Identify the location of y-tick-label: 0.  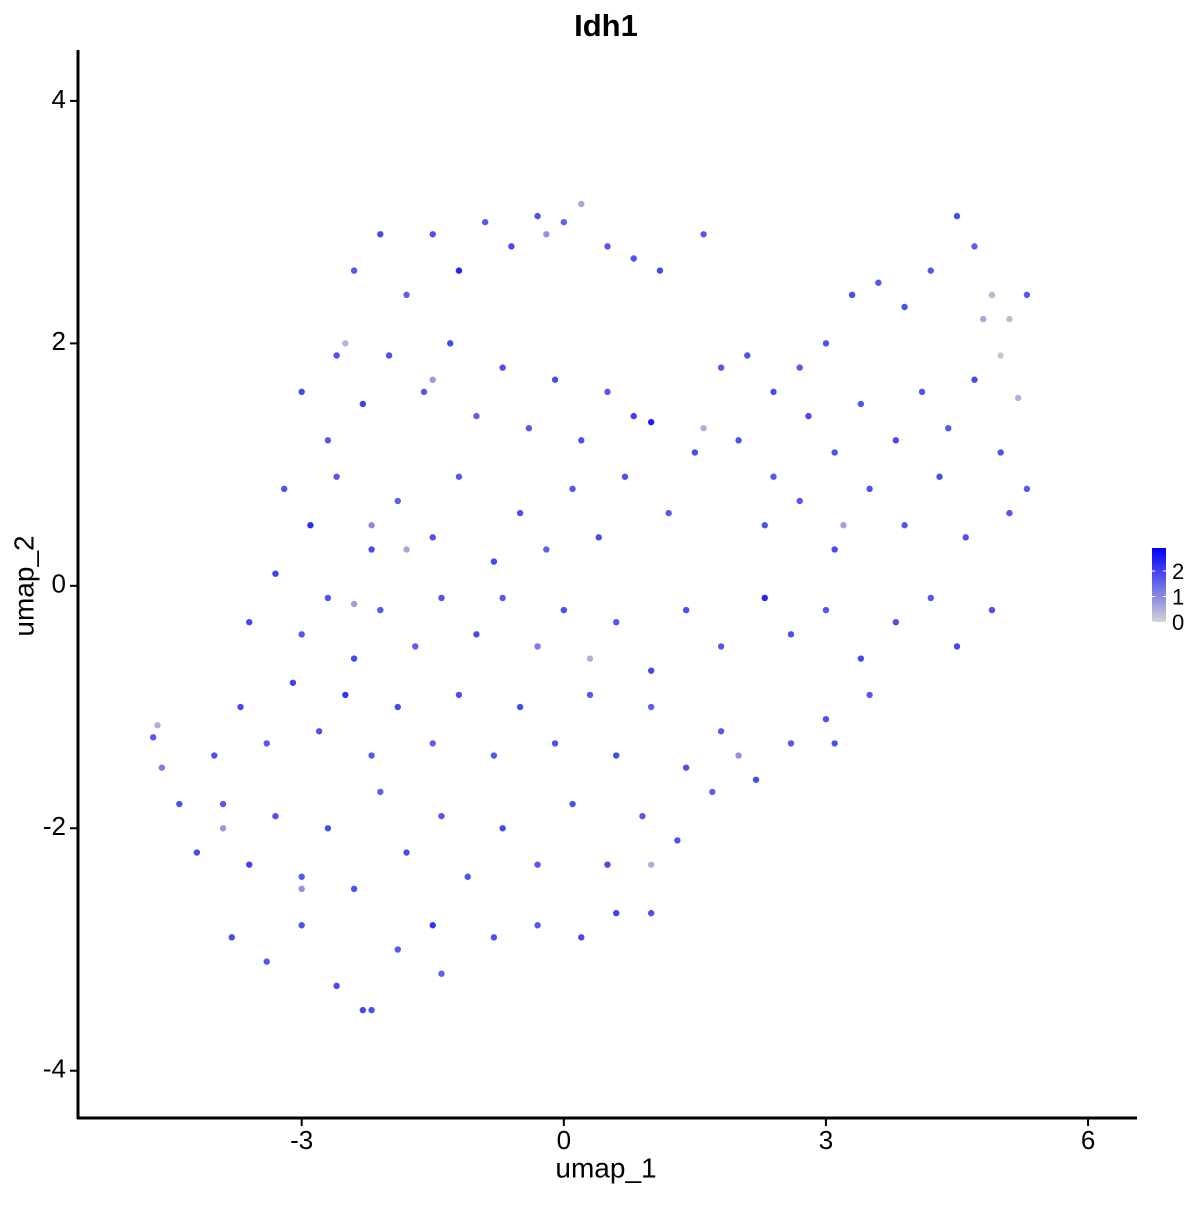
(59, 584).